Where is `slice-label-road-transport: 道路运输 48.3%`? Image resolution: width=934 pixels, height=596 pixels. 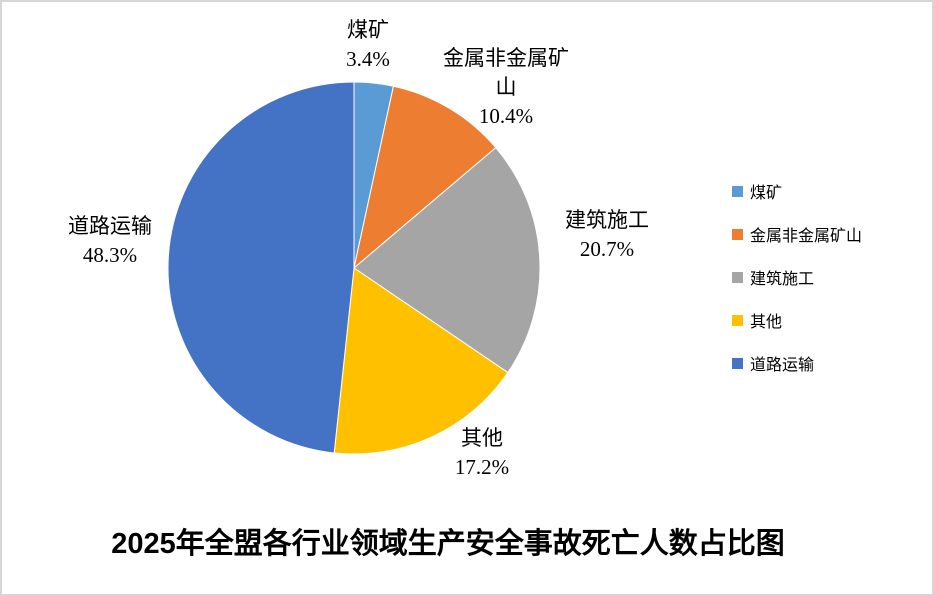 slice-label-road-transport: 道路运输 48.3% is located at coordinates (110, 241).